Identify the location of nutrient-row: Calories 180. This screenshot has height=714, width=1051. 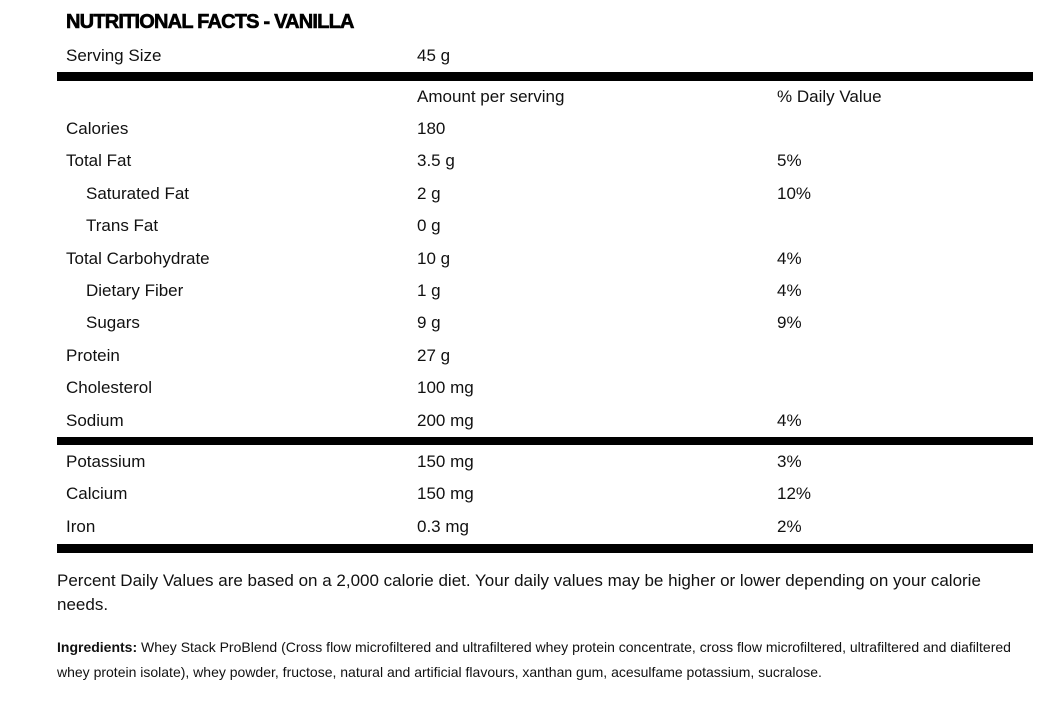
(545, 129).